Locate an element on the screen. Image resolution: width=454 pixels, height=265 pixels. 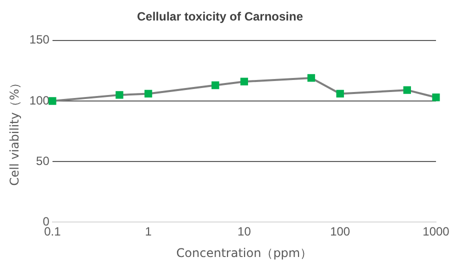
y-tick-label: 150 is located at coordinates (39, 39).